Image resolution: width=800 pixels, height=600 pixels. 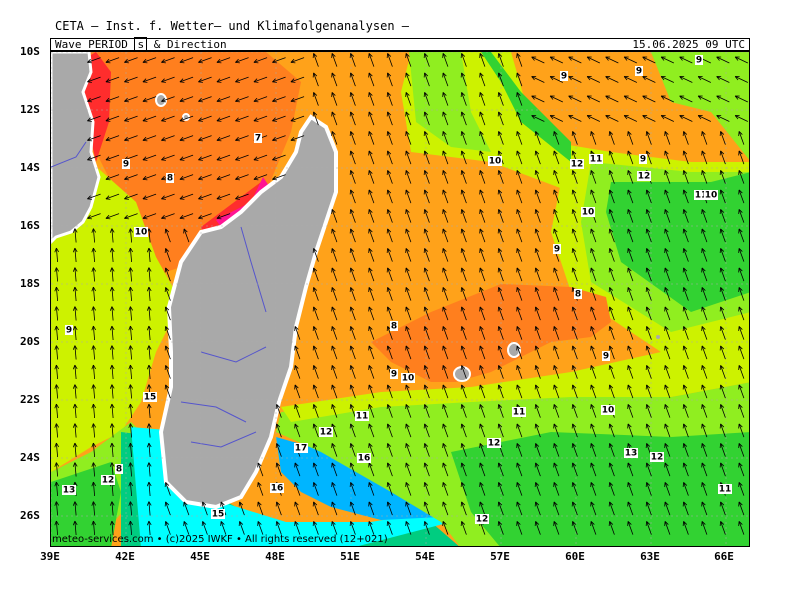 What do you see at coordinates (496, 107) in the screenshot?
I see `zone-period-13-north` at bounding box center [496, 107].